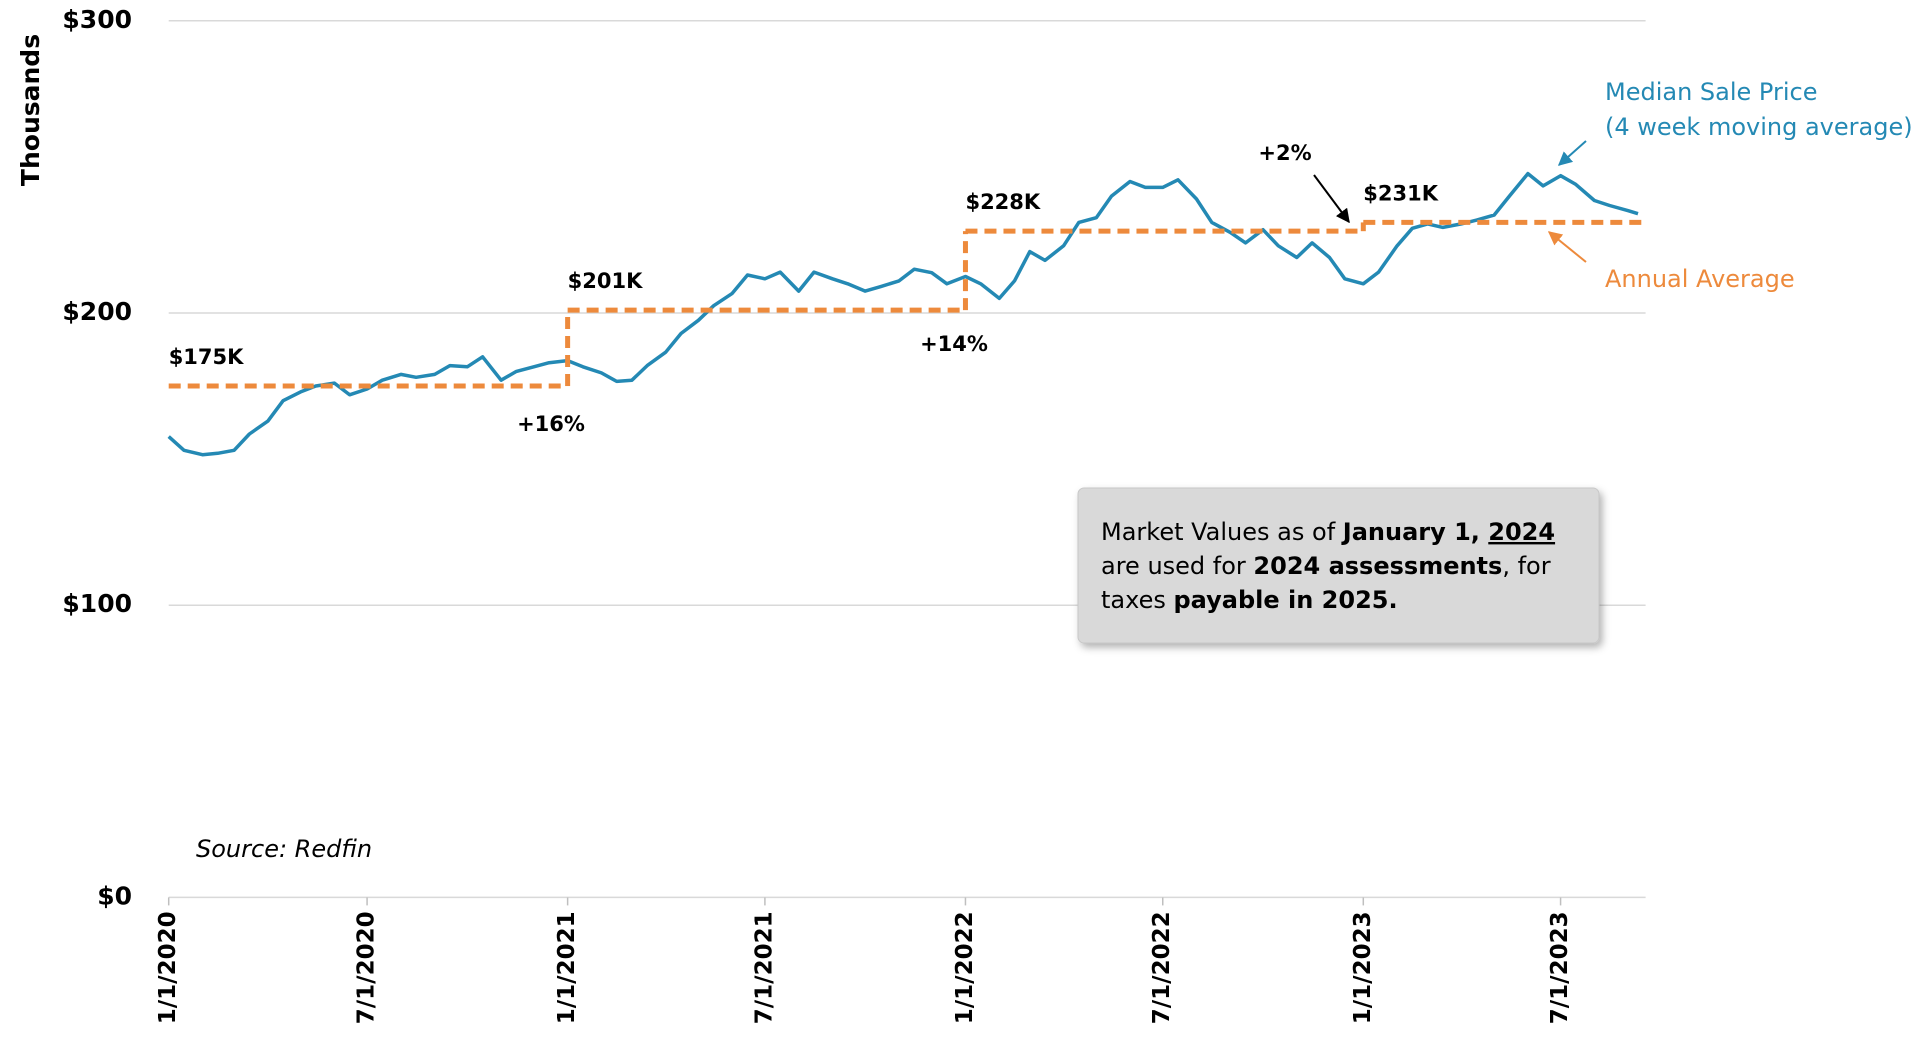  I want to click on x-tick-label: 1/1/2020, so click(168, 967).